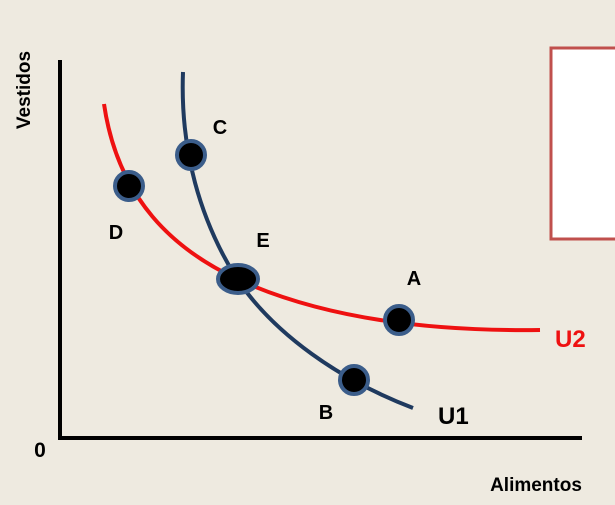  What do you see at coordinates (536, 485) in the screenshot?
I see `x-axis-label: Alimentos` at bounding box center [536, 485].